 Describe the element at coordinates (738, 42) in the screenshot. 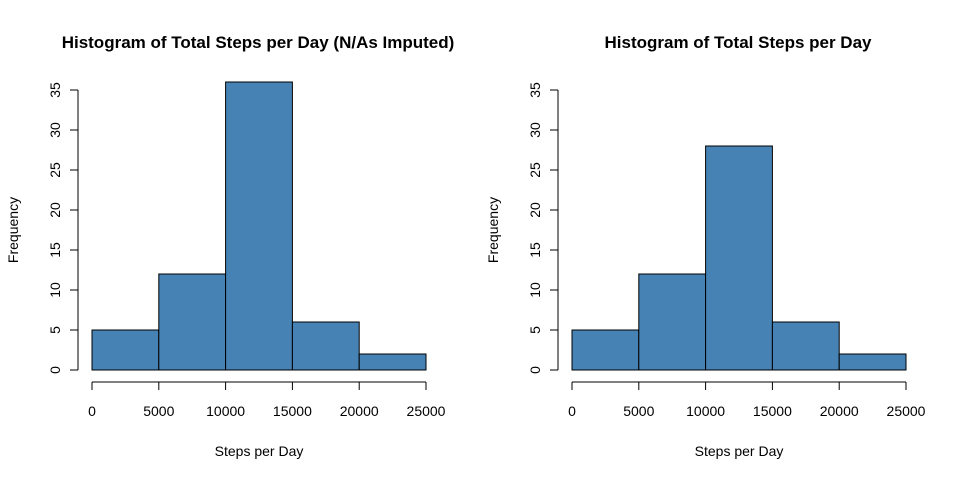

I see `chart-title: Histogram of Total Steps per Day` at that location.